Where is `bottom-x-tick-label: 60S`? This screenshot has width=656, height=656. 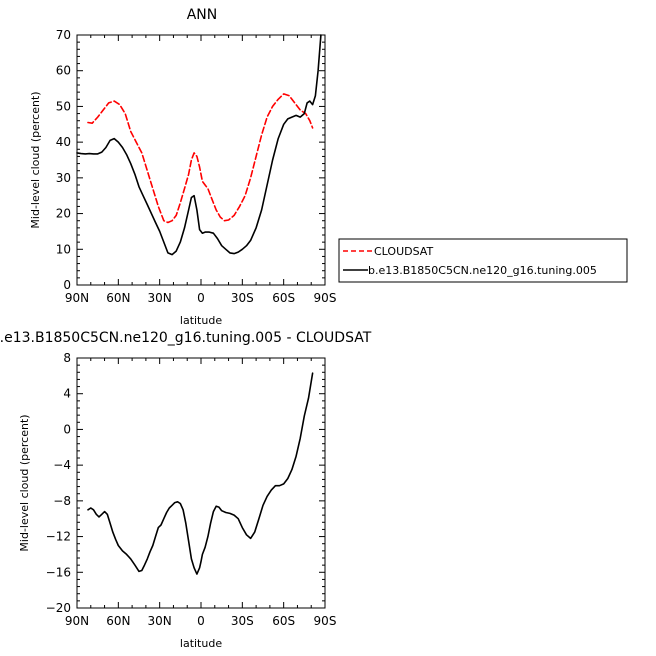 bottom-x-tick-label: 60S is located at coordinates (283, 621).